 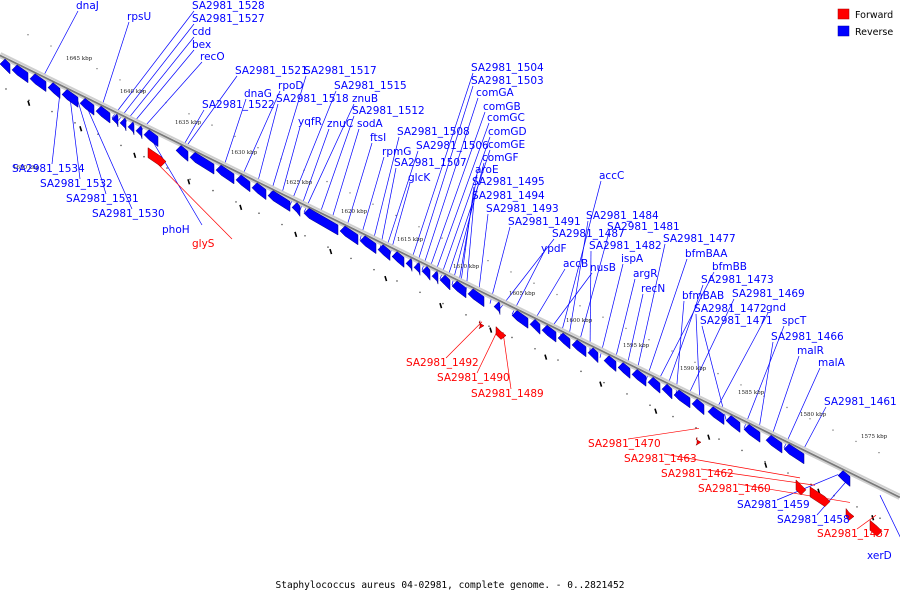 I want to click on gene-label: SA2981_1521, so click(x=271, y=71).